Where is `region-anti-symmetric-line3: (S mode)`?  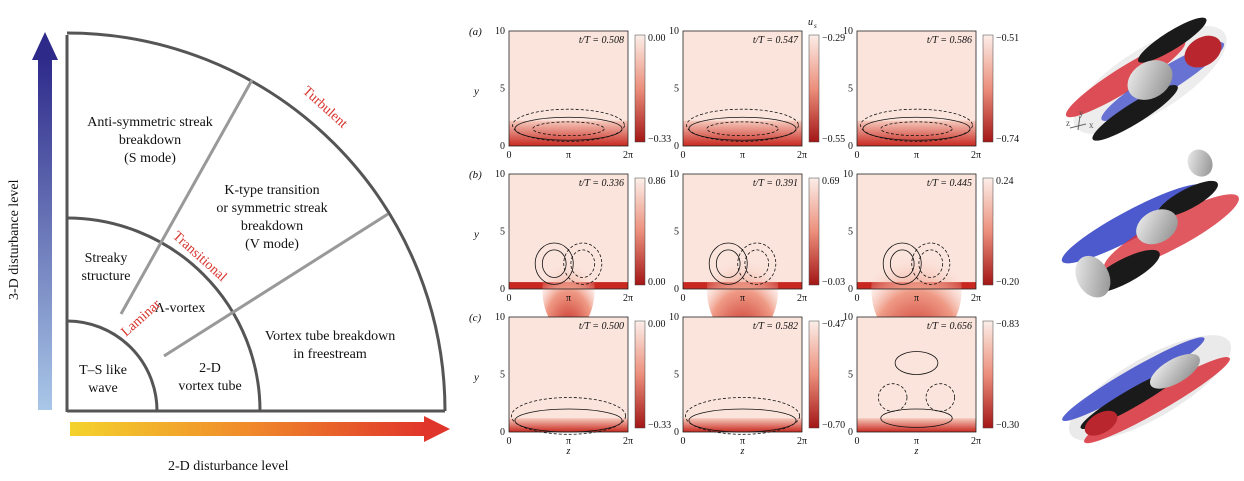
region-anti-symmetric-line3: (S mode) is located at coordinates (150, 158).